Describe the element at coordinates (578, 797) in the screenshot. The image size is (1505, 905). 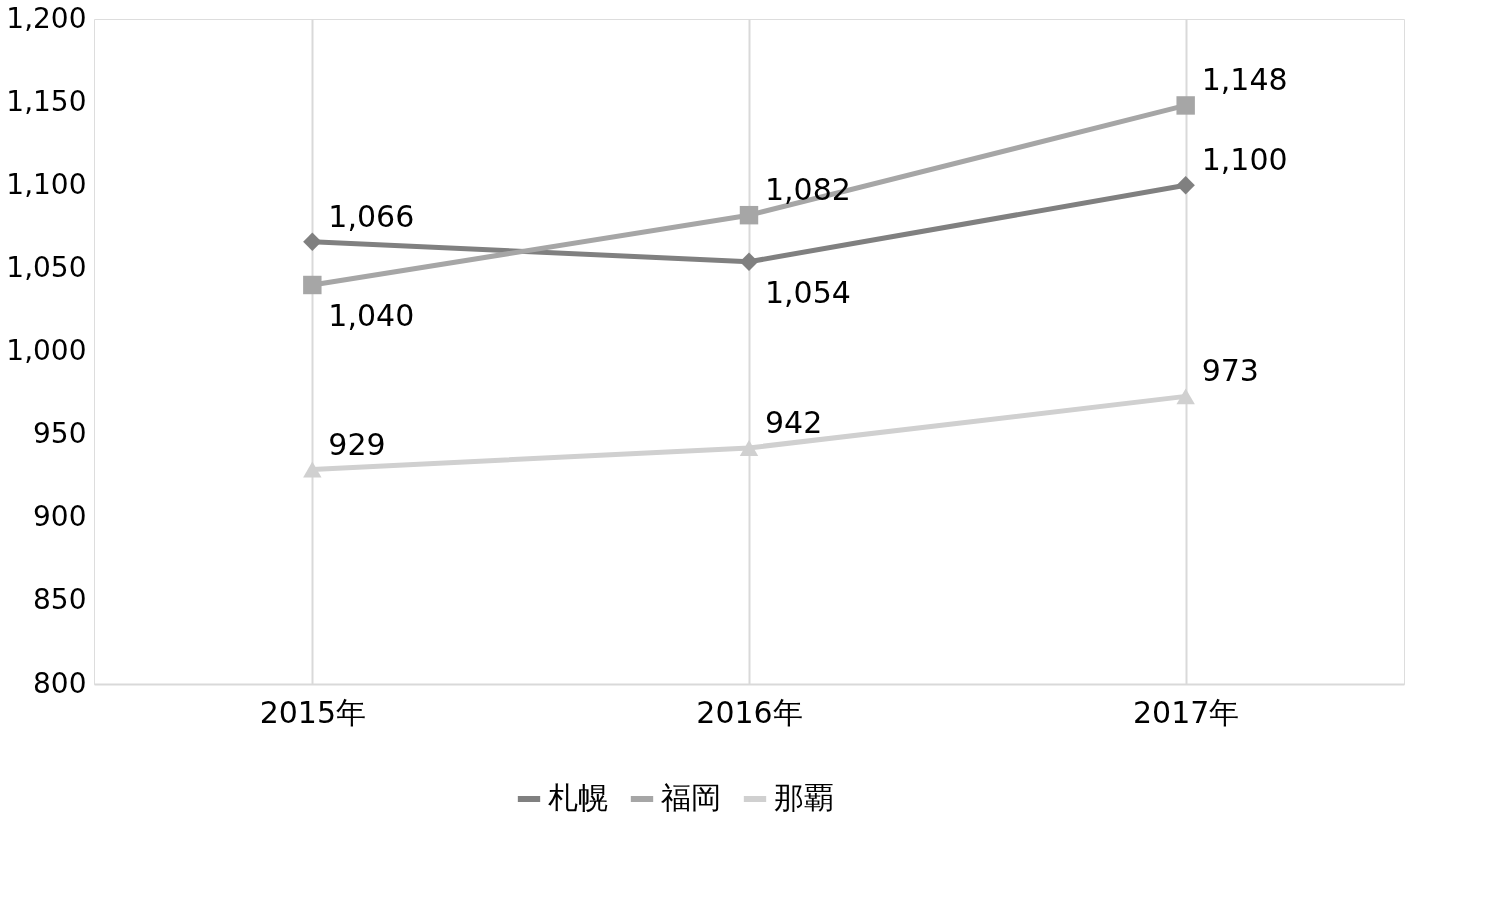
I see `legend-label: 札幌` at that location.